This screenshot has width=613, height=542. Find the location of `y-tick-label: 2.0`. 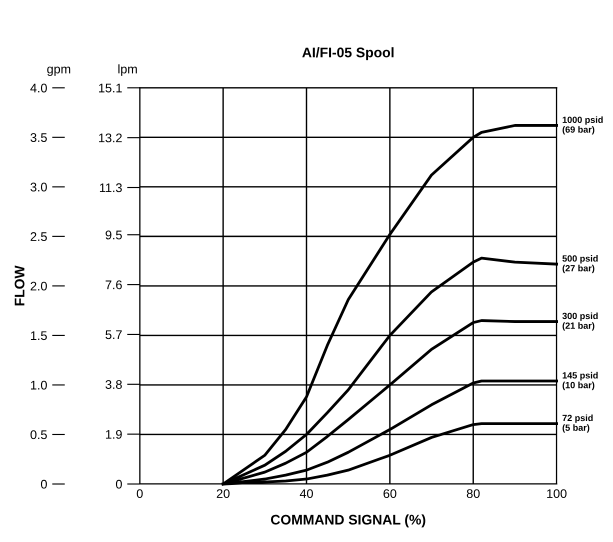

y-tick-label: 2.0 is located at coordinates (38, 286).